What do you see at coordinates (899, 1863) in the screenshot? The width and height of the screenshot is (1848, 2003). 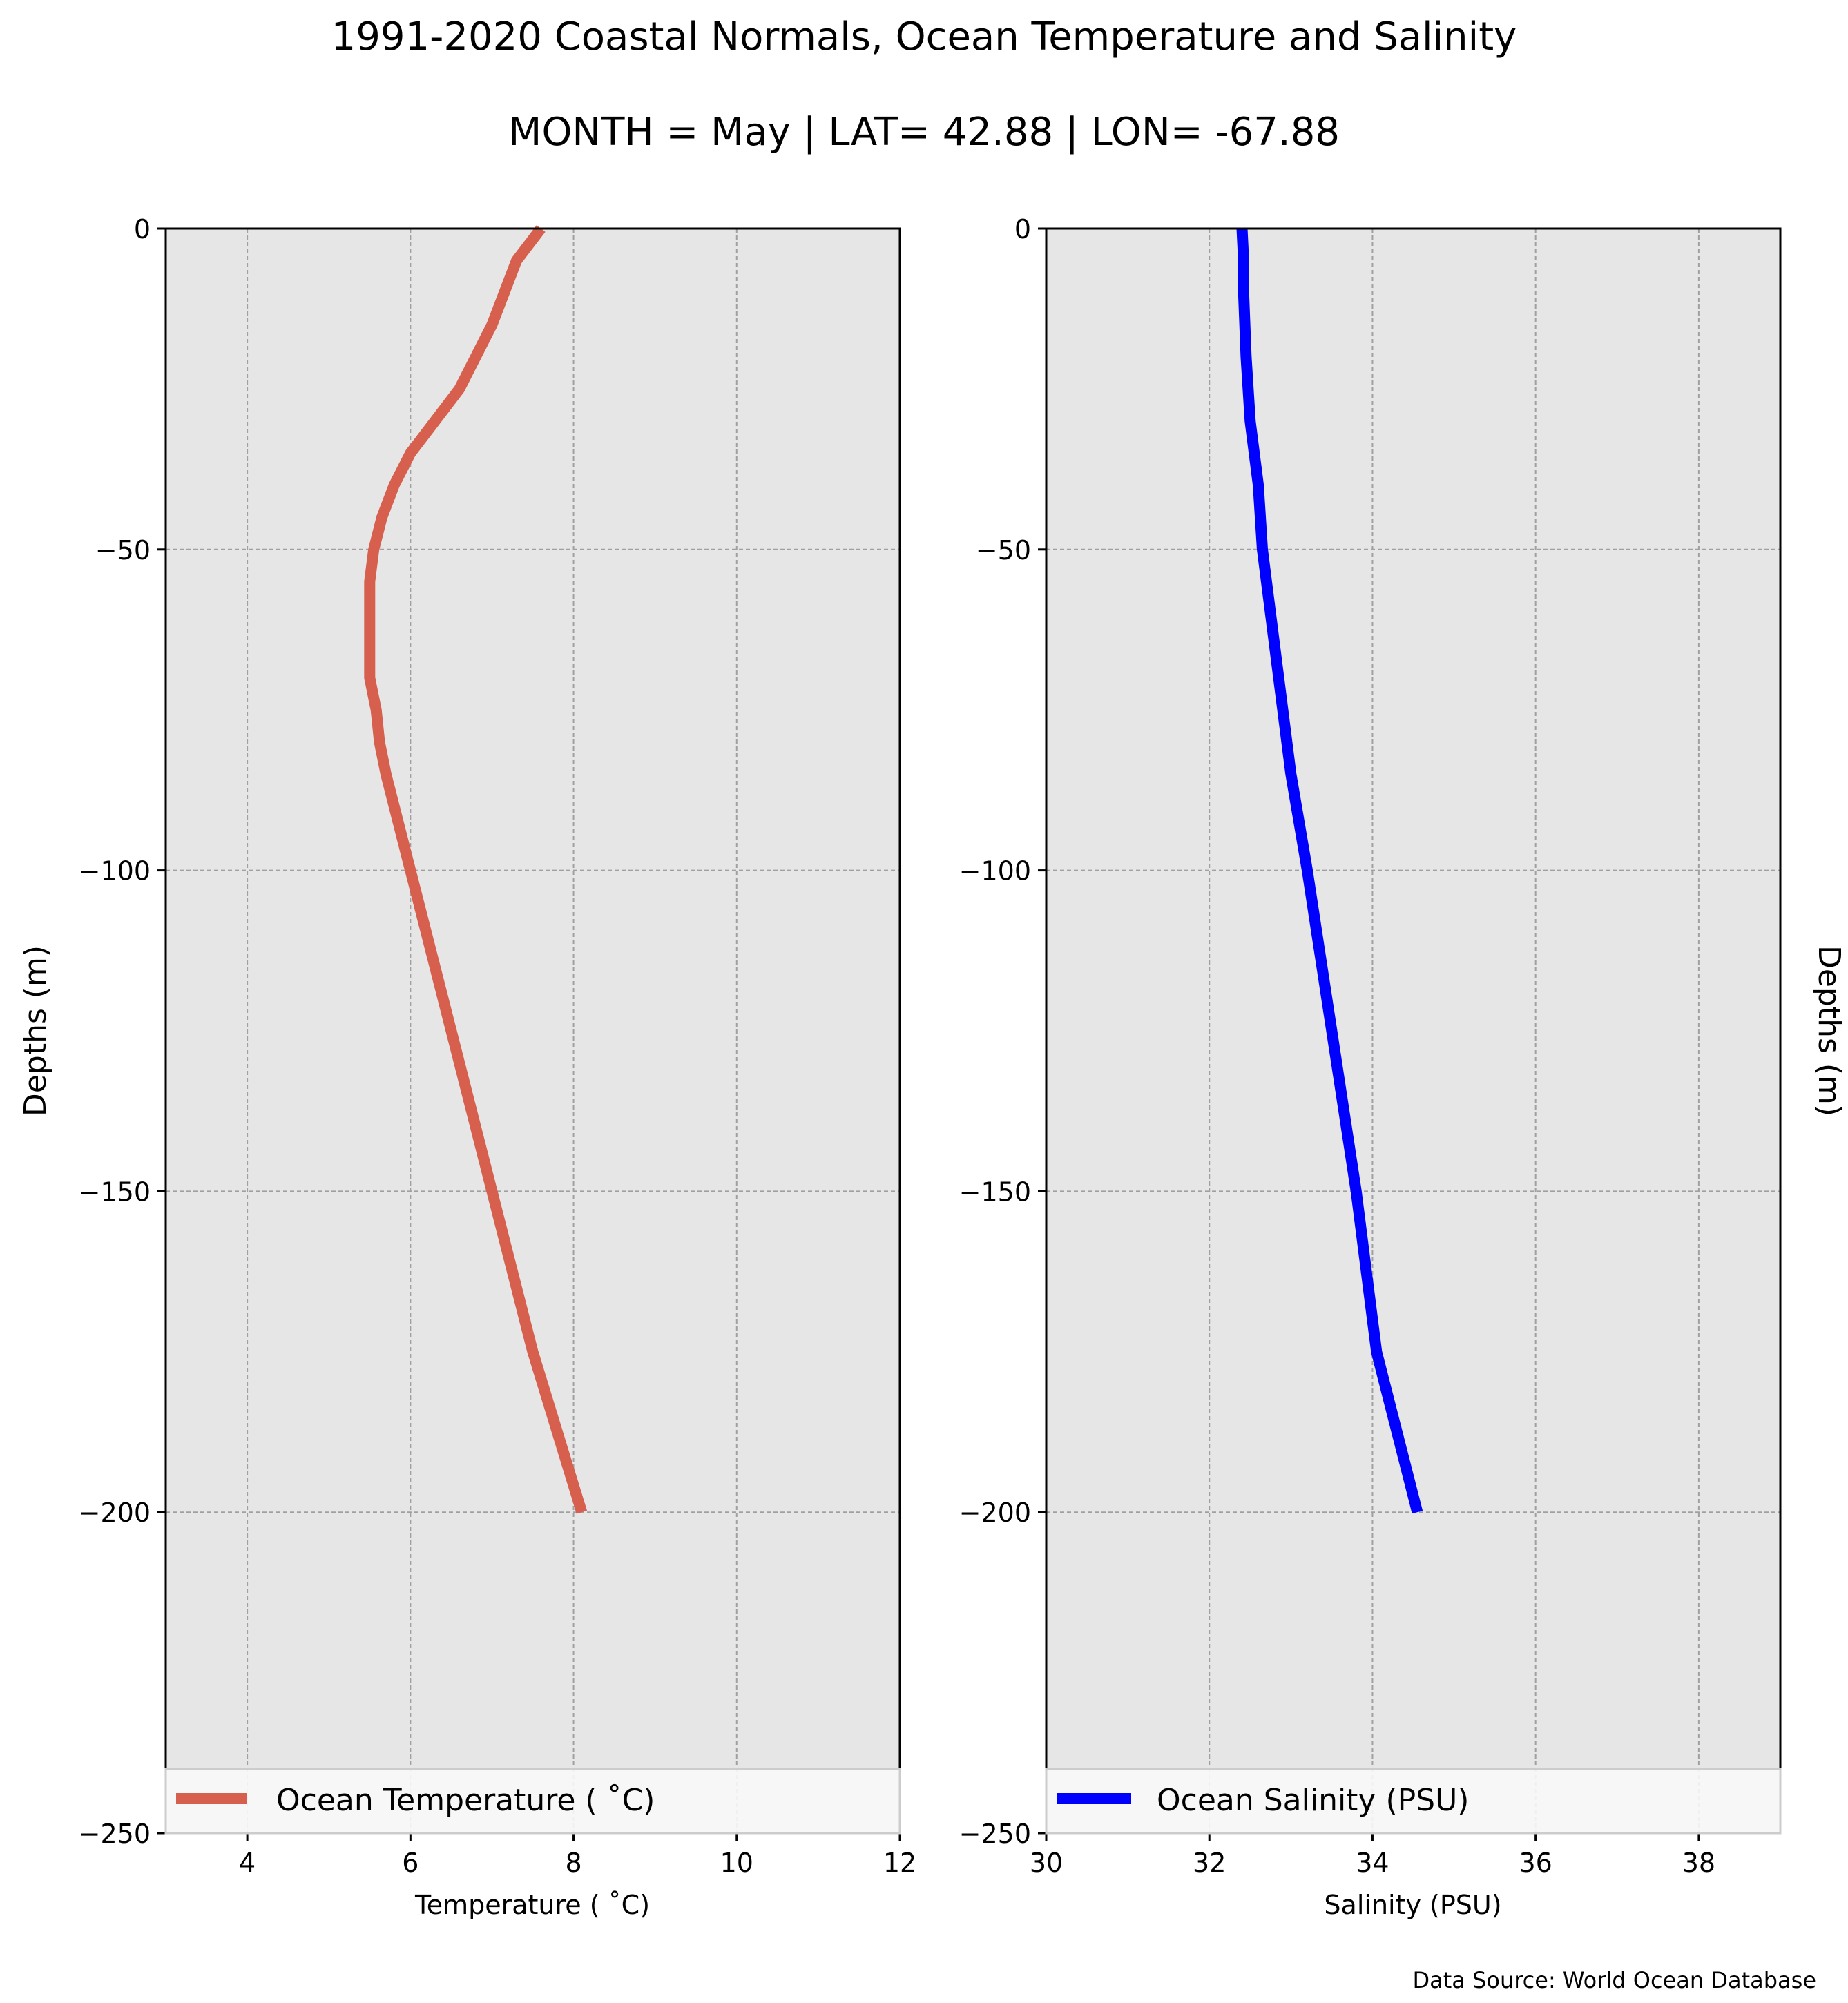 I see `temperature-x-tick-label: 12` at bounding box center [899, 1863].